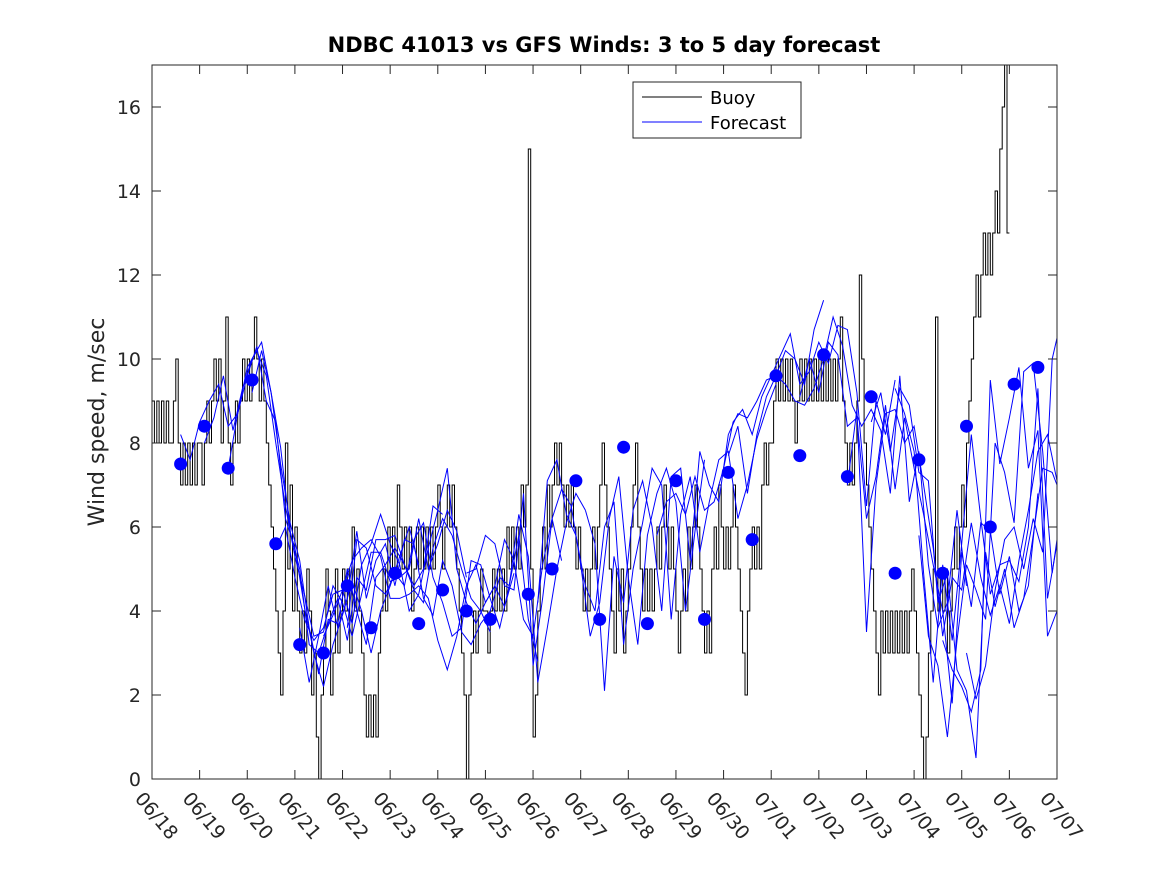 This screenshot has width=1167, height=875. I want to click on x-tick-label: 07/06, so click(1014, 816).